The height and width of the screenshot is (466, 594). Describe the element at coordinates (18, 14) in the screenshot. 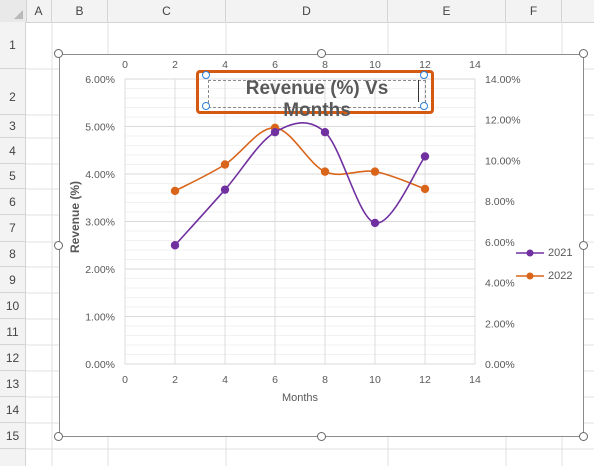

I see `select-all-icon` at that location.